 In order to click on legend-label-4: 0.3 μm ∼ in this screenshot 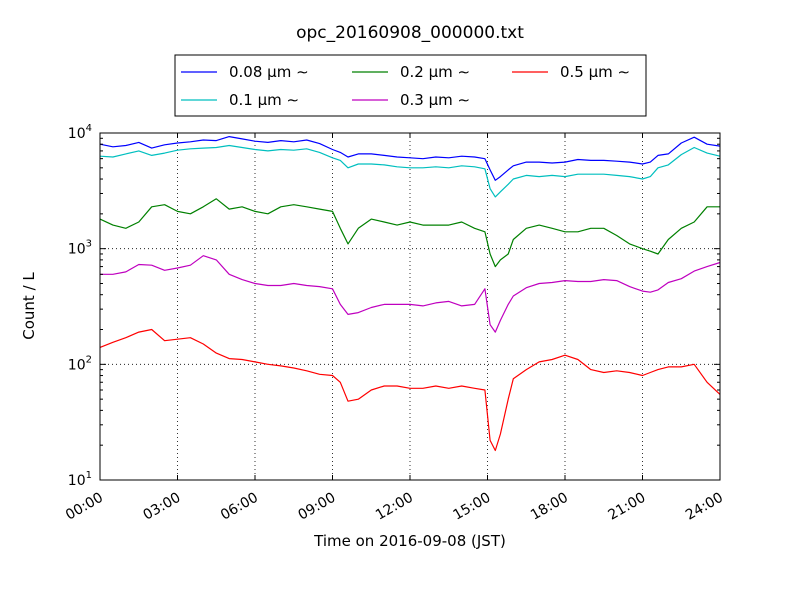, I will do `click(435, 100)`.